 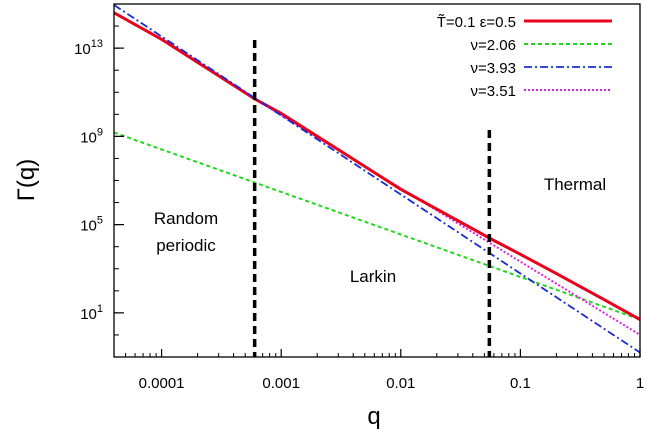 What do you see at coordinates (186, 218) in the screenshot?
I see `region-label-line: Random` at bounding box center [186, 218].